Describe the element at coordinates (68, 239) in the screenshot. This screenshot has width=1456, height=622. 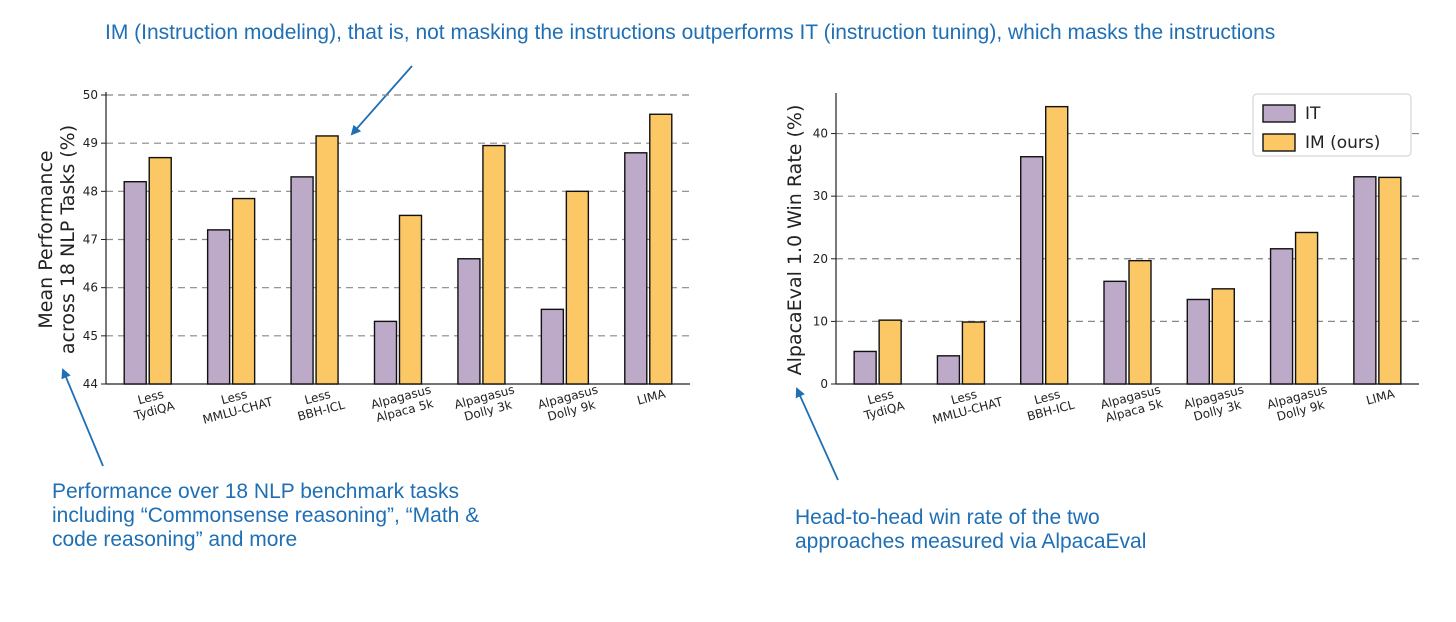
I see `y-axis-label-line: across 18 NLP Tasks (%)` at that location.